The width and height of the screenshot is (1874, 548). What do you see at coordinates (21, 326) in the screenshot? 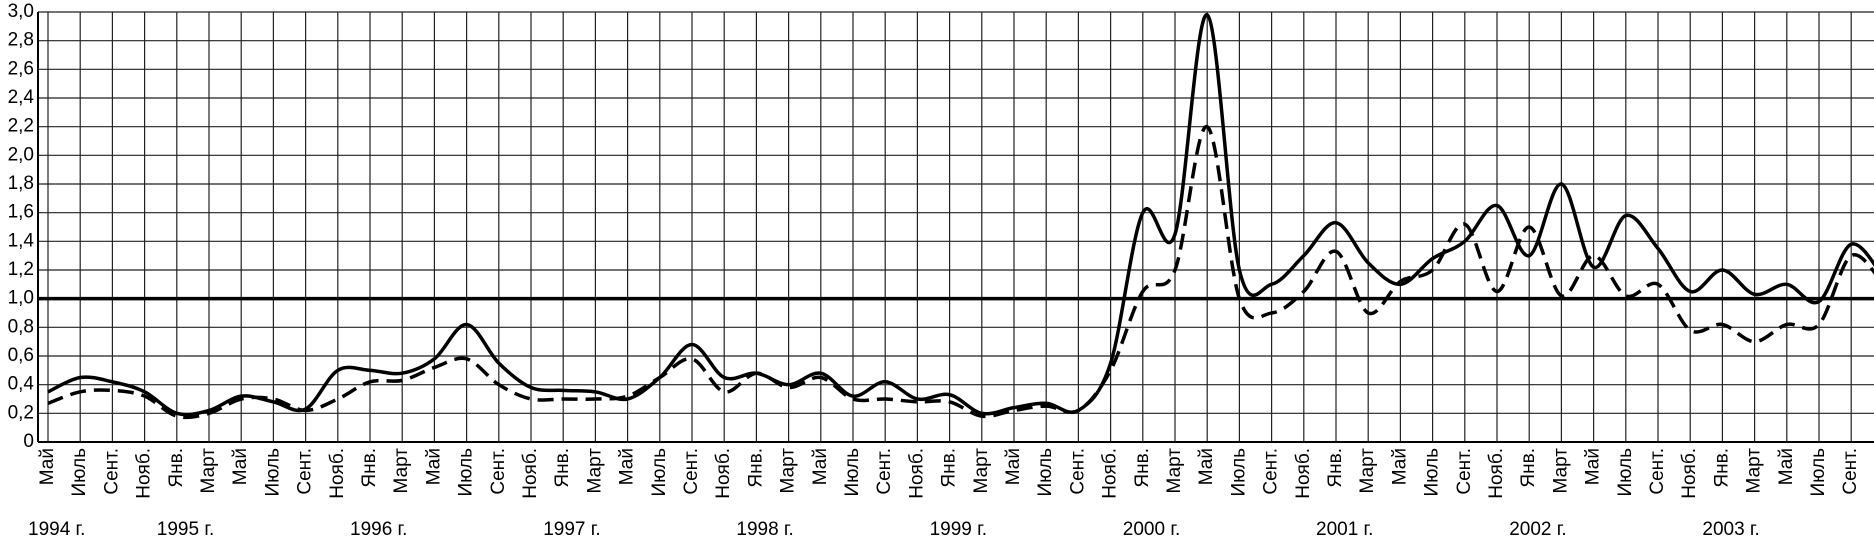
I see `y-tick-label: 0,8` at bounding box center [21, 326].